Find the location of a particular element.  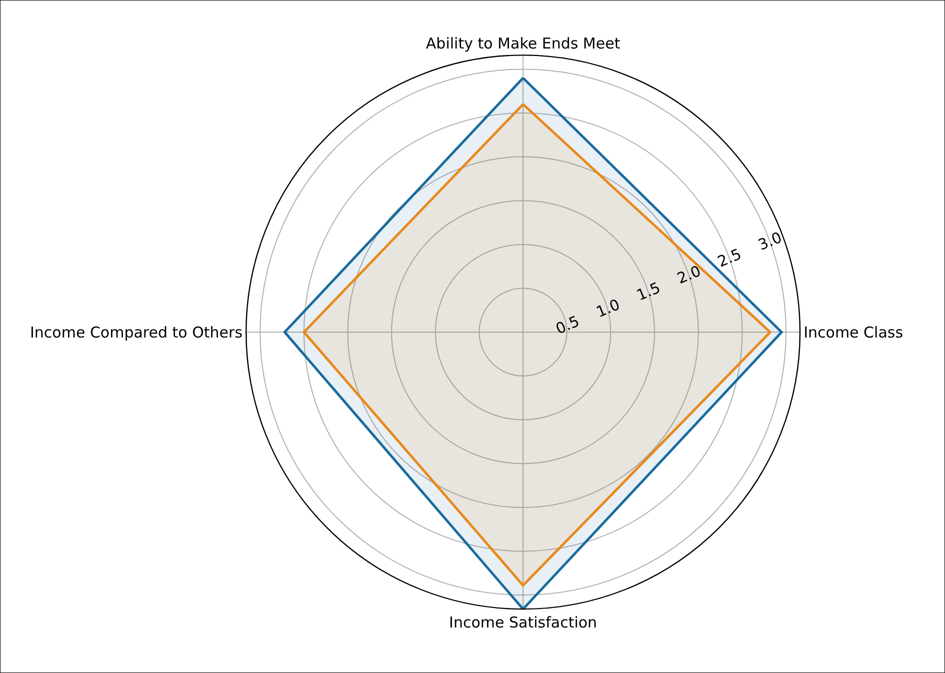

spoke-label: Ability to Make Ends Meet is located at coordinates (523, 43).